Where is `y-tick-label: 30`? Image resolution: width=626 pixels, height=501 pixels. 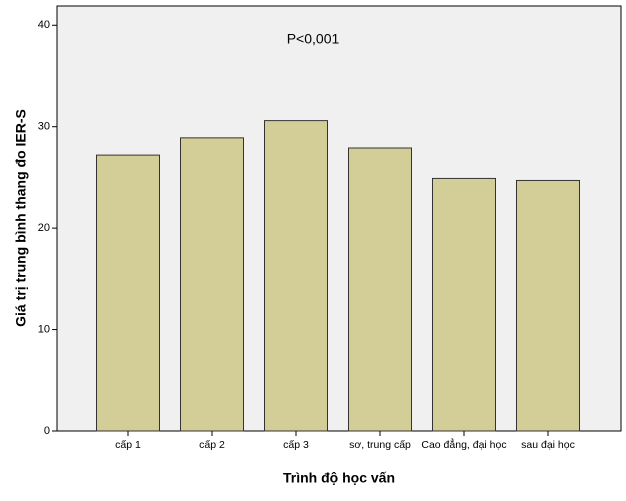 y-tick-label: 30 is located at coordinates (44, 127).